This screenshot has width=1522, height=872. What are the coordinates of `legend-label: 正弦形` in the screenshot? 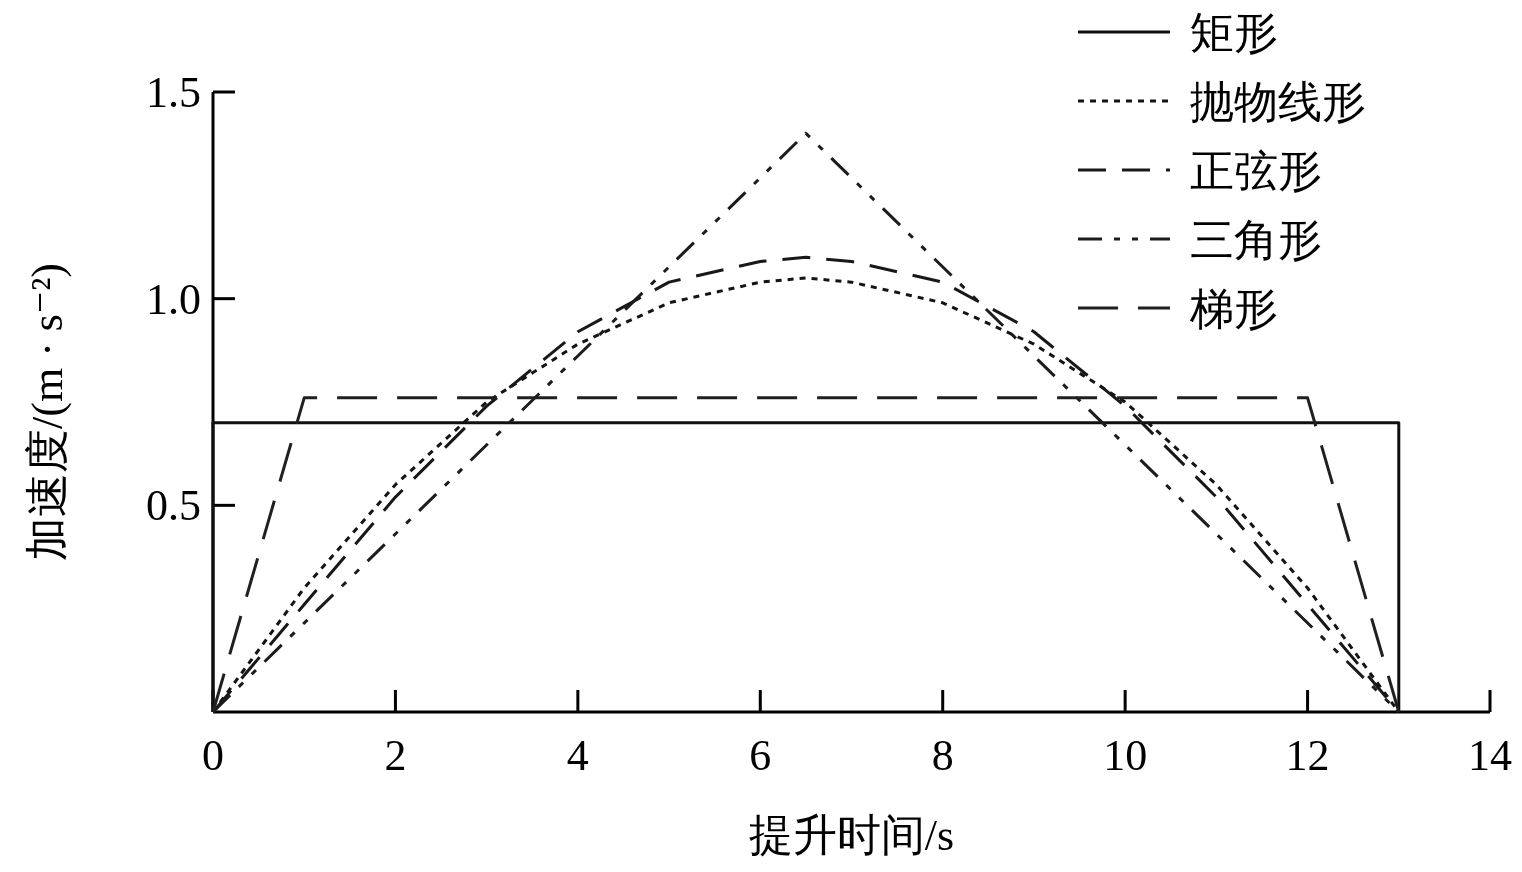 It's located at (1256, 171).